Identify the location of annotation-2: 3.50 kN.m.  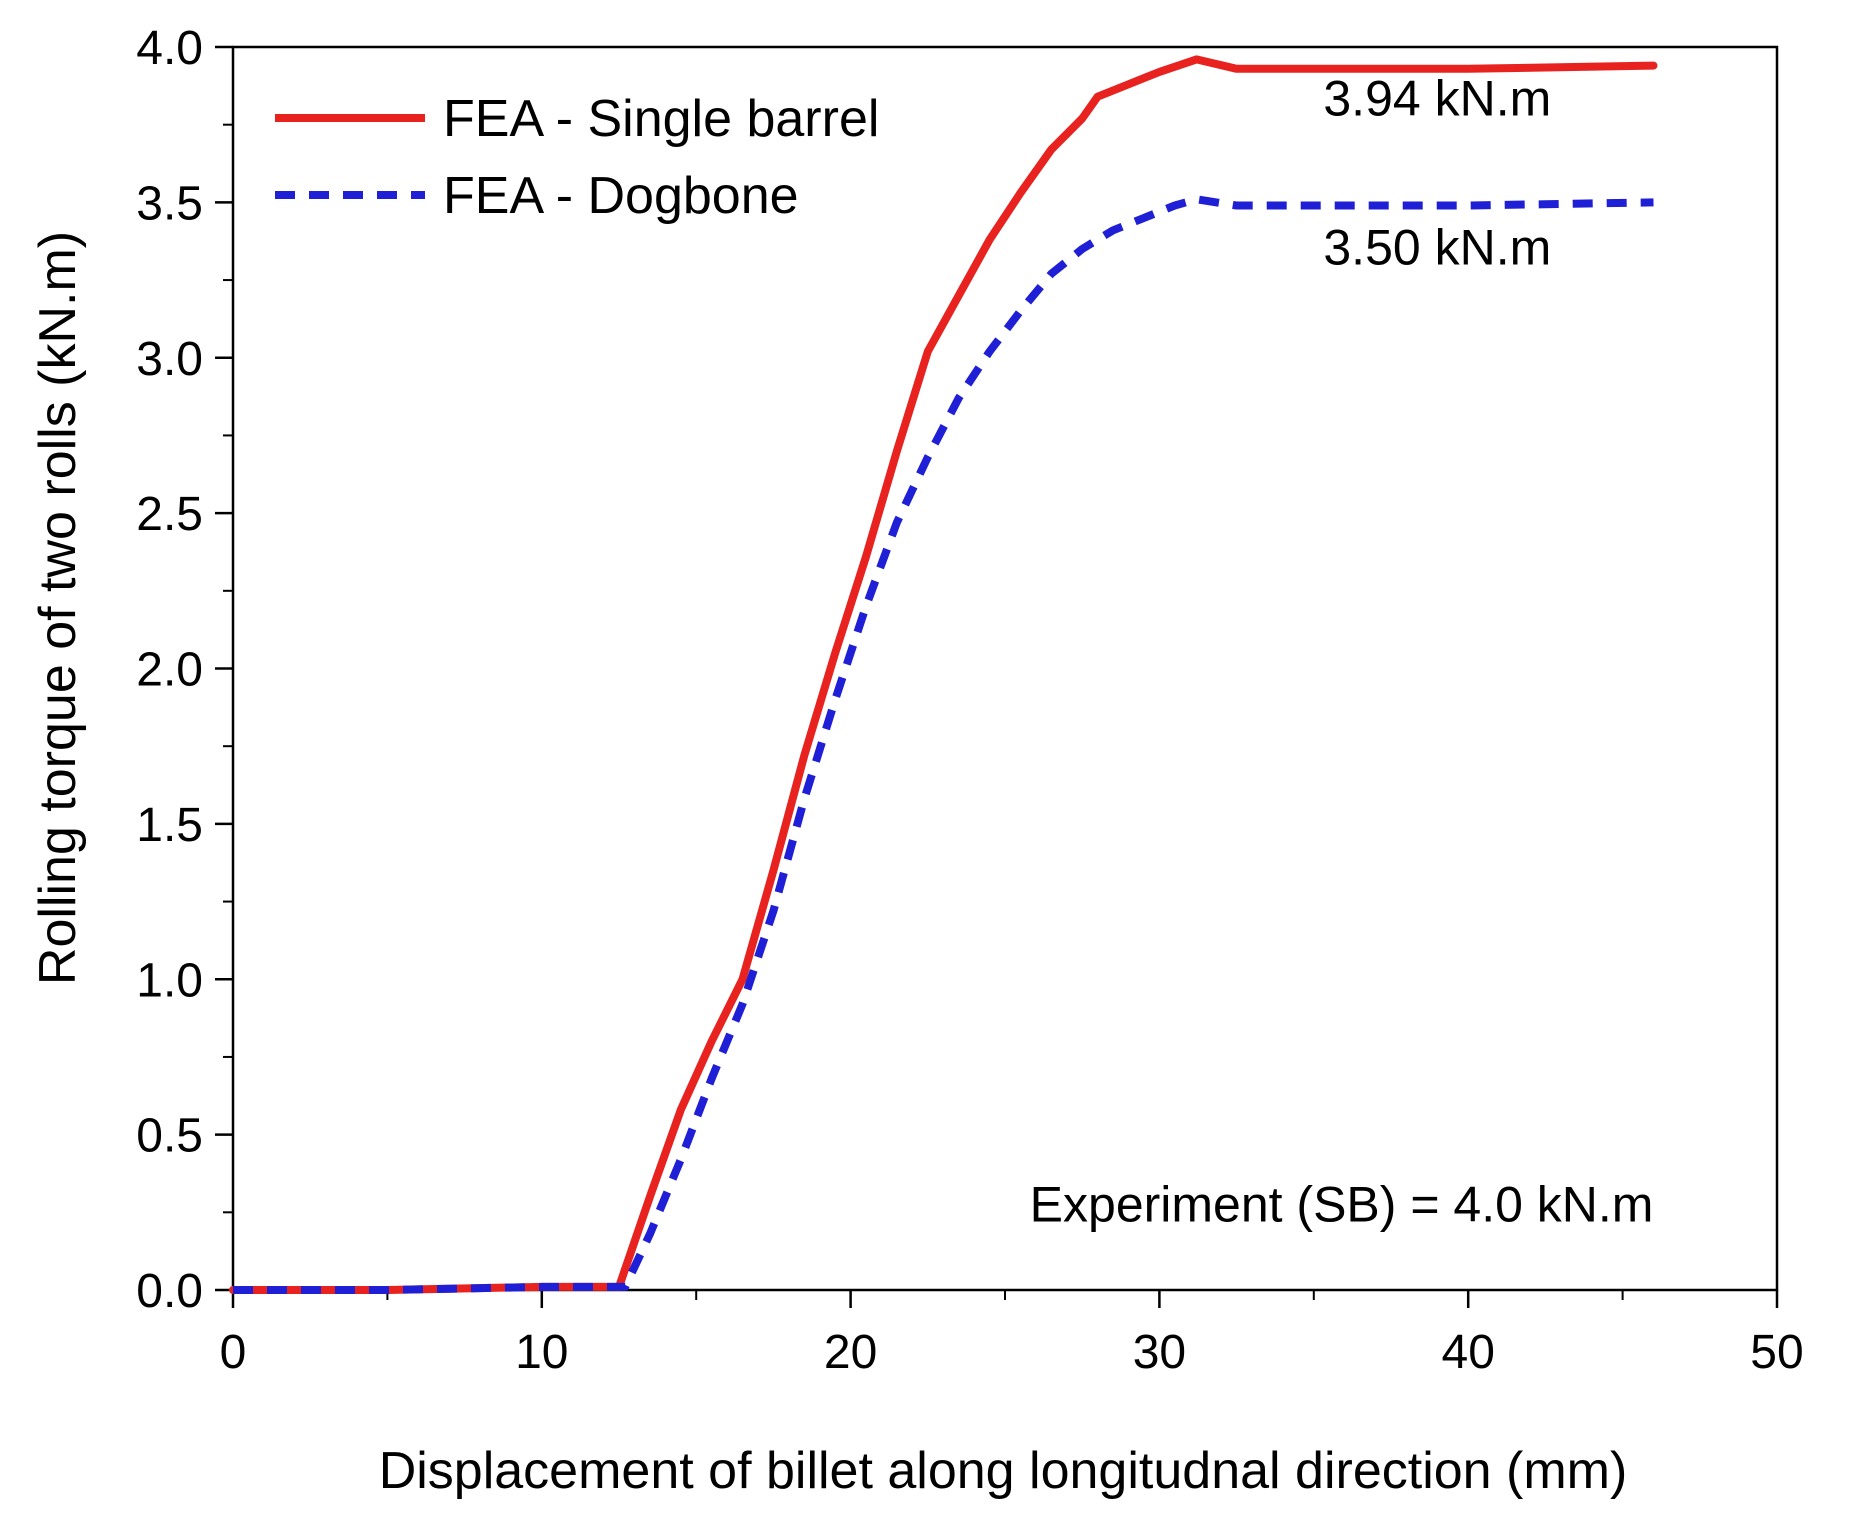
(1437, 248).